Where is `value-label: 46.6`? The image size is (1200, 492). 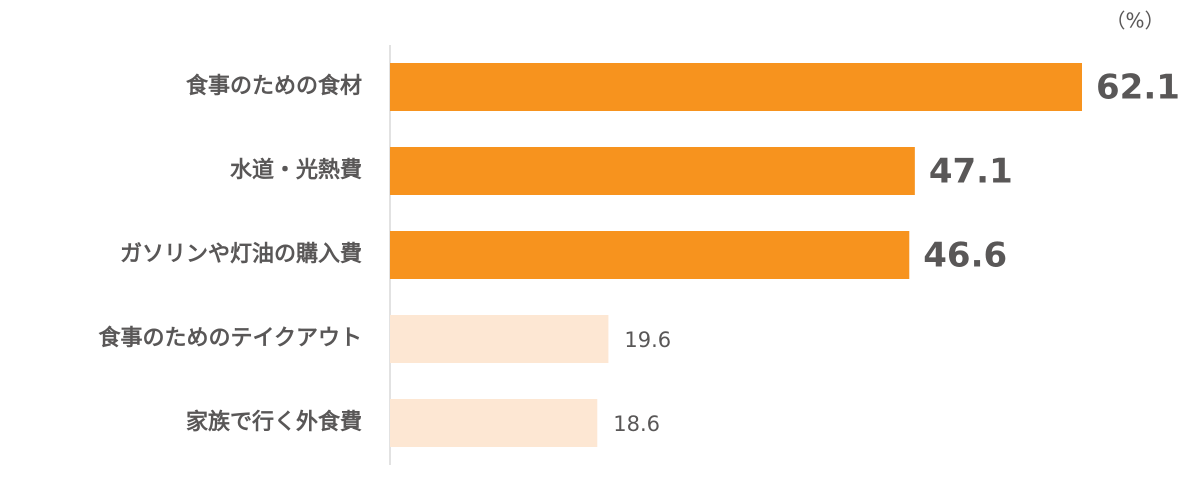 value-label: 46.6 is located at coordinates (965, 256).